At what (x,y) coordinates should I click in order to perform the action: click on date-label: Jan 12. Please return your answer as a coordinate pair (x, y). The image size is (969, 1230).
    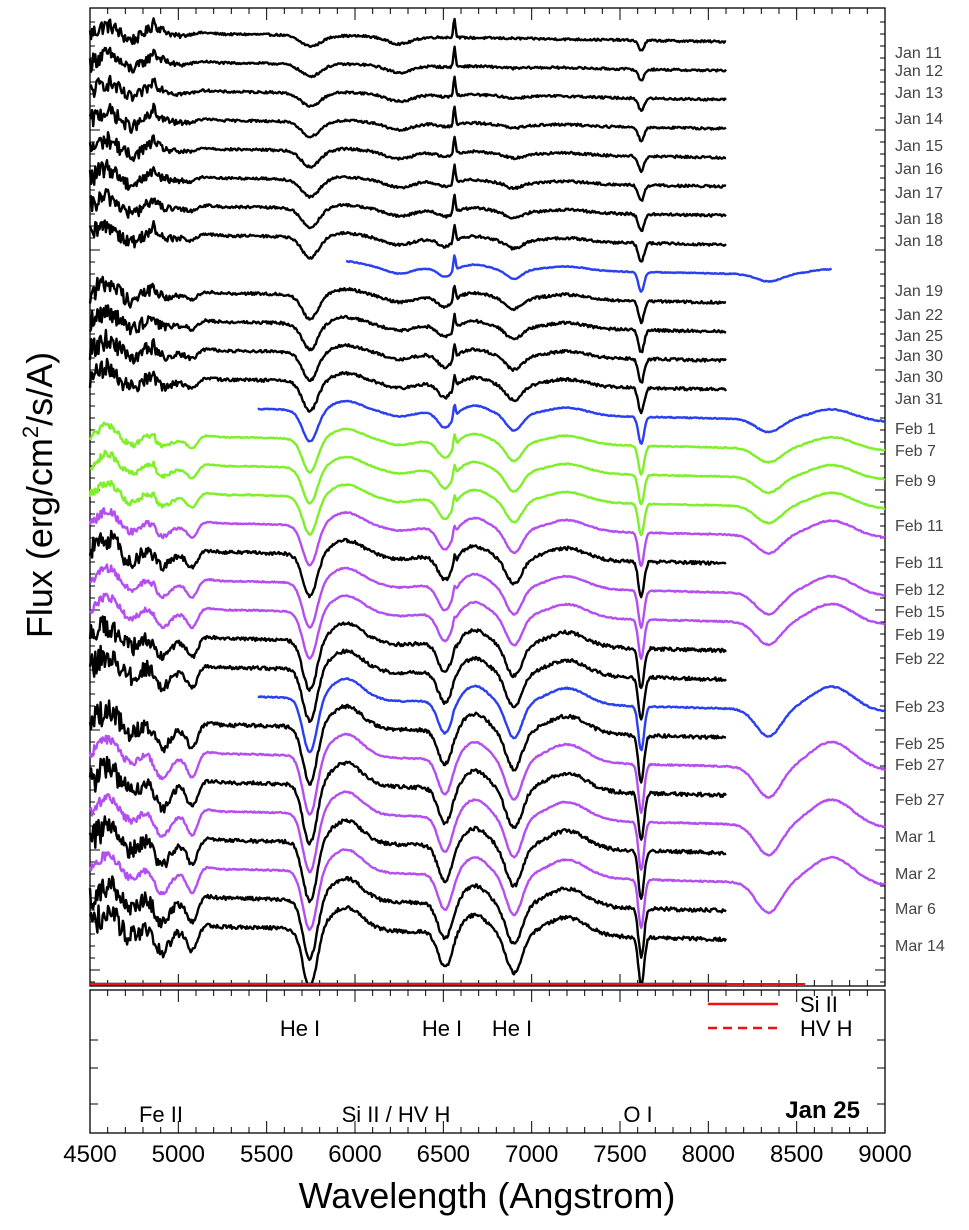
    Looking at the image, I should click on (919, 71).